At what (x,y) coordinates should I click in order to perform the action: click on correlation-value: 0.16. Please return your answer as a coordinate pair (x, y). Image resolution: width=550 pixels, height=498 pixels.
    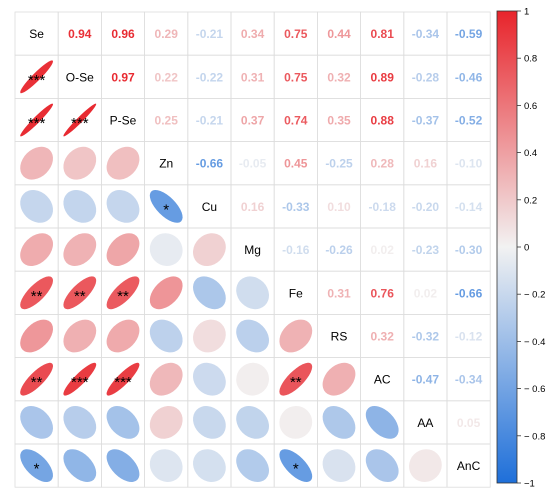
    Looking at the image, I should click on (253, 207).